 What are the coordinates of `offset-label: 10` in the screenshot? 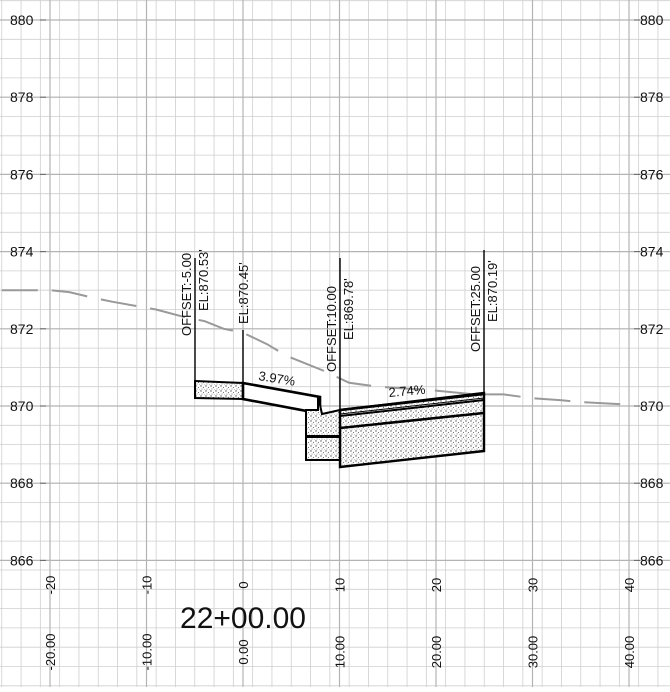 It's located at (340, 585).